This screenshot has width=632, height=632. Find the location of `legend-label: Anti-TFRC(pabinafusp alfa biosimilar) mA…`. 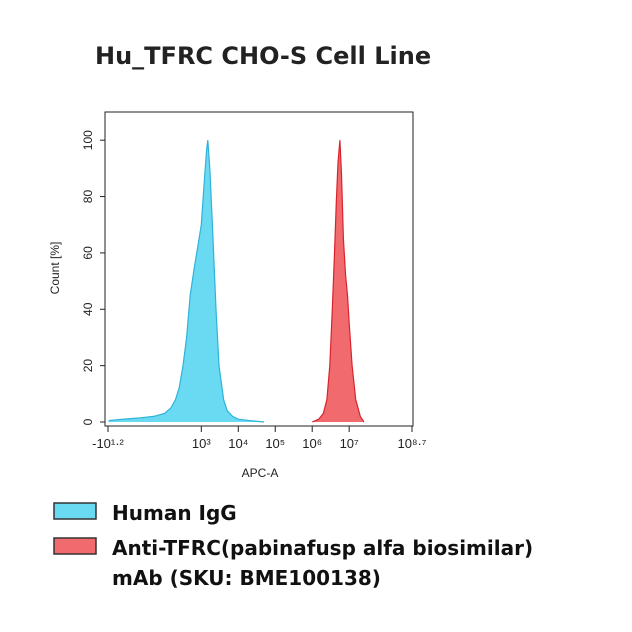

legend-label: Anti-TFRC(pabinafusp alfa biosimilar) mA… is located at coordinates (323, 563).